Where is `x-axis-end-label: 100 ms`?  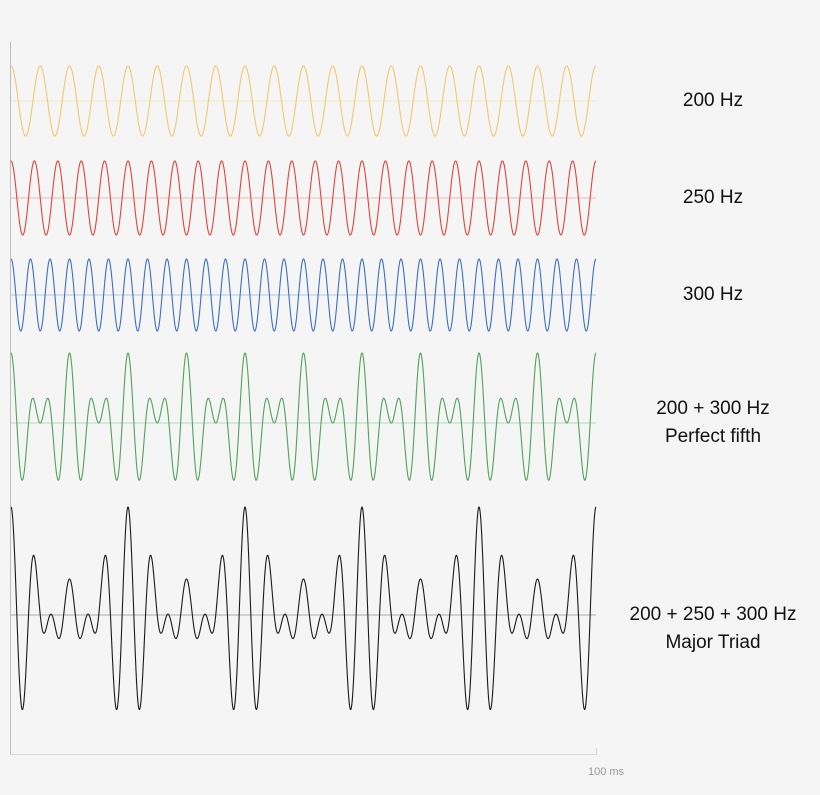 x-axis-end-label: 100 ms is located at coordinates (606, 772).